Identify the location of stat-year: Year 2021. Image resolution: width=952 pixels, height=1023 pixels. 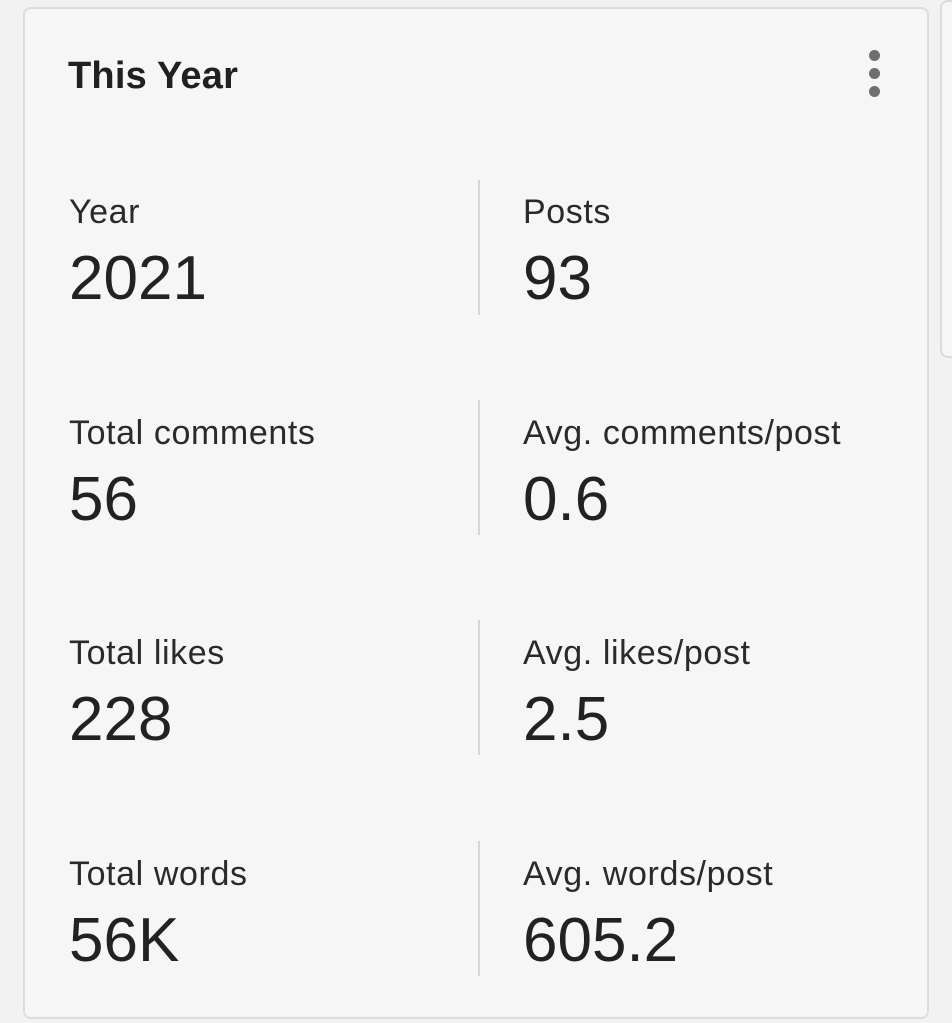
(269, 253).